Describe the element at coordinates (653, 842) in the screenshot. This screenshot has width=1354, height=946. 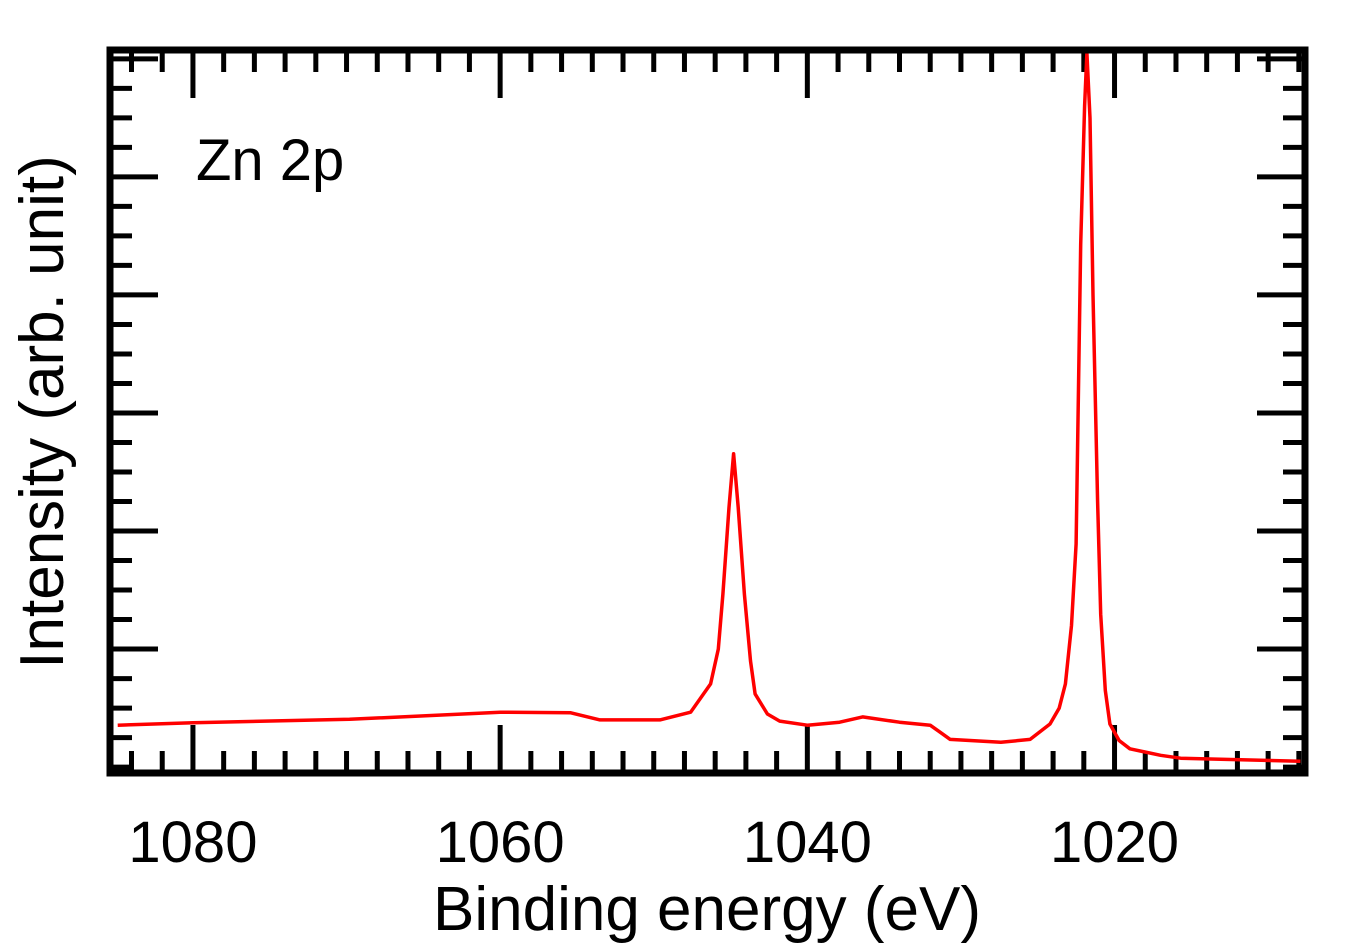
I see `x-tick-labels: 1080 1060 1040 1020` at that location.